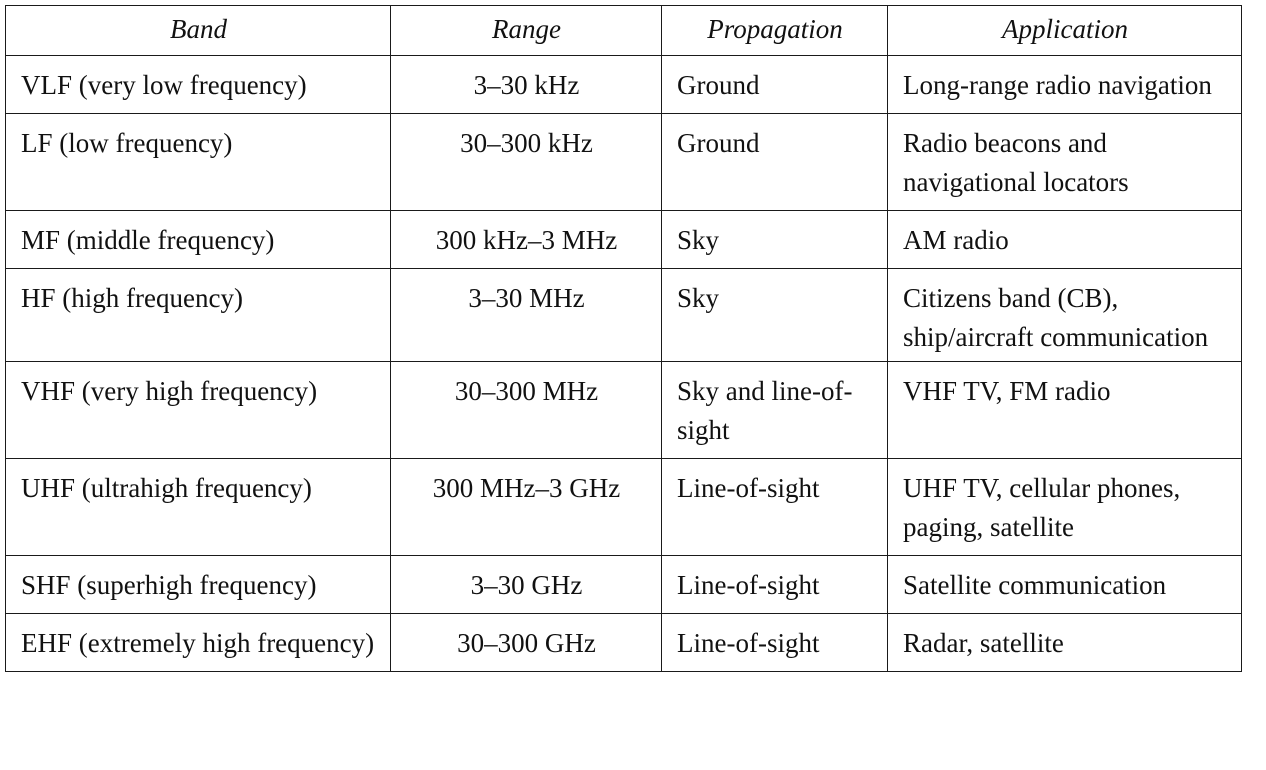 The image size is (1266, 770). What do you see at coordinates (198, 84) in the screenshot?
I see `cell-band: VLF (very low frequency)` at bounding box center [198, 84].